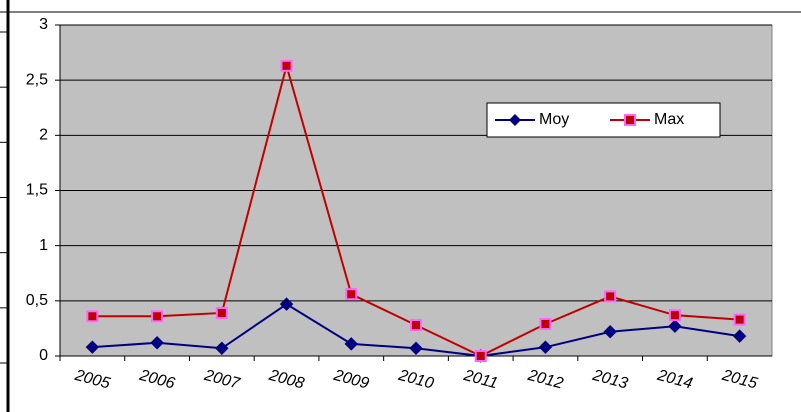 This screenshot has width=801, height=412. What do you see at coordinates (43, 355) in the screenshot?
I see `y-tick-label: 0` at bounding box center [43, 355].